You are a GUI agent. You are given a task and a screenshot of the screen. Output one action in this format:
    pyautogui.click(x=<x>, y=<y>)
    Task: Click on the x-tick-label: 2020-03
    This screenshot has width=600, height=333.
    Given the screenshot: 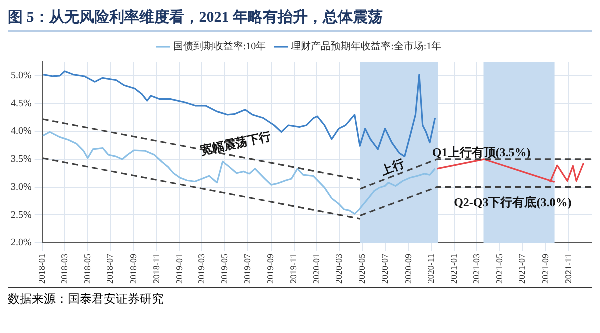 What is the action you would take?
    pyautogui.click(x=339, y=269)
    